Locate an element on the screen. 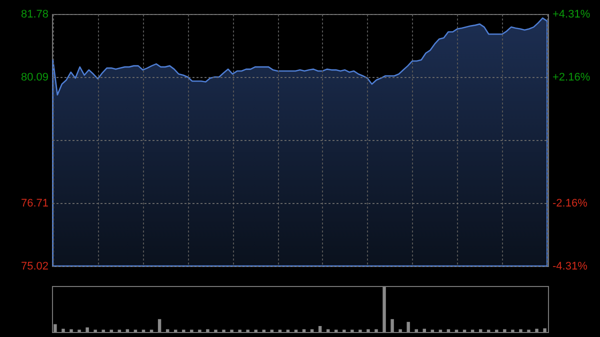 Image resolution: width=600 pixels, height=337 pixels. y-tick-label: 80.09 is located at coordinates (34, 78).